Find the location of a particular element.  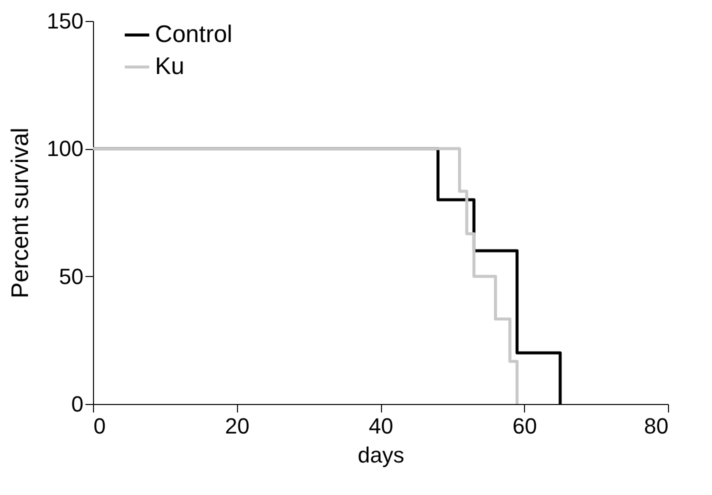

x-tick-label: 40 is located at coordinates (381, 426).